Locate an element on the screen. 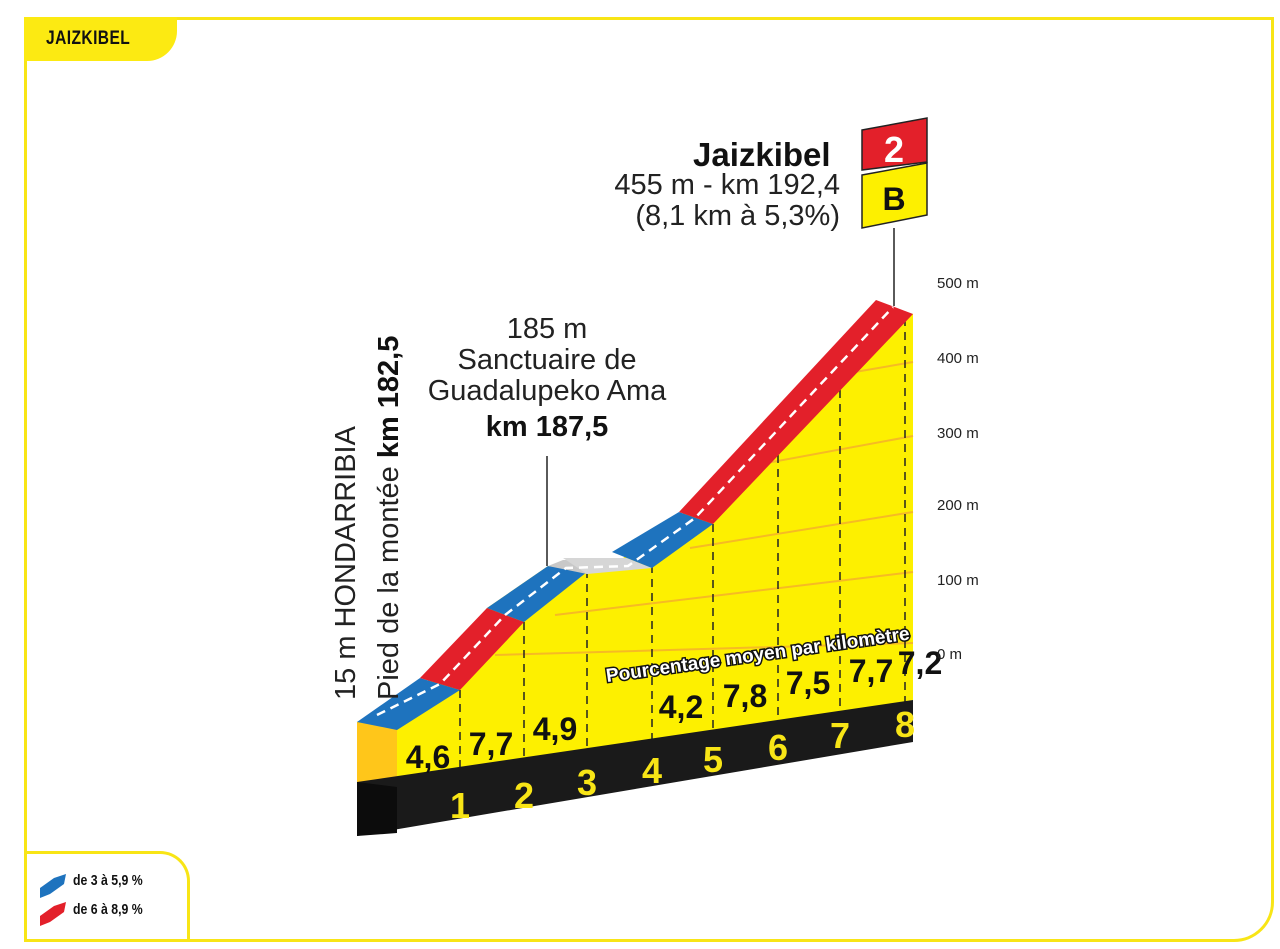  segment-percentage: 7,5 is located at coordinates (808, 683).